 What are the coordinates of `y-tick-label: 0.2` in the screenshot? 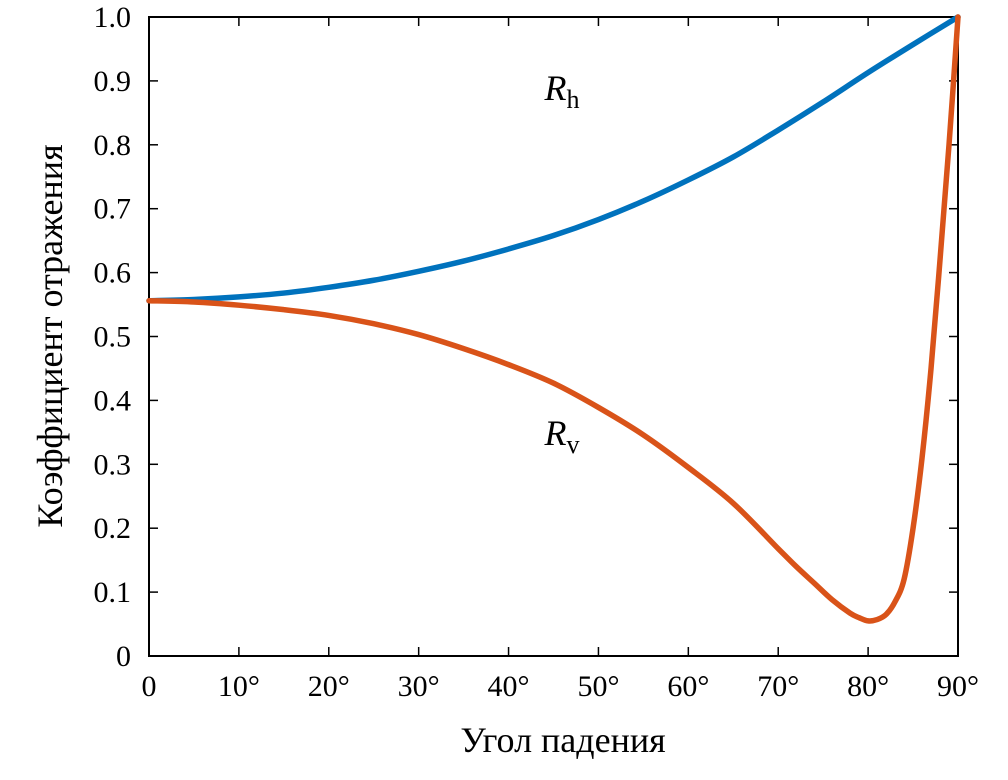 It's located at (113, 528).